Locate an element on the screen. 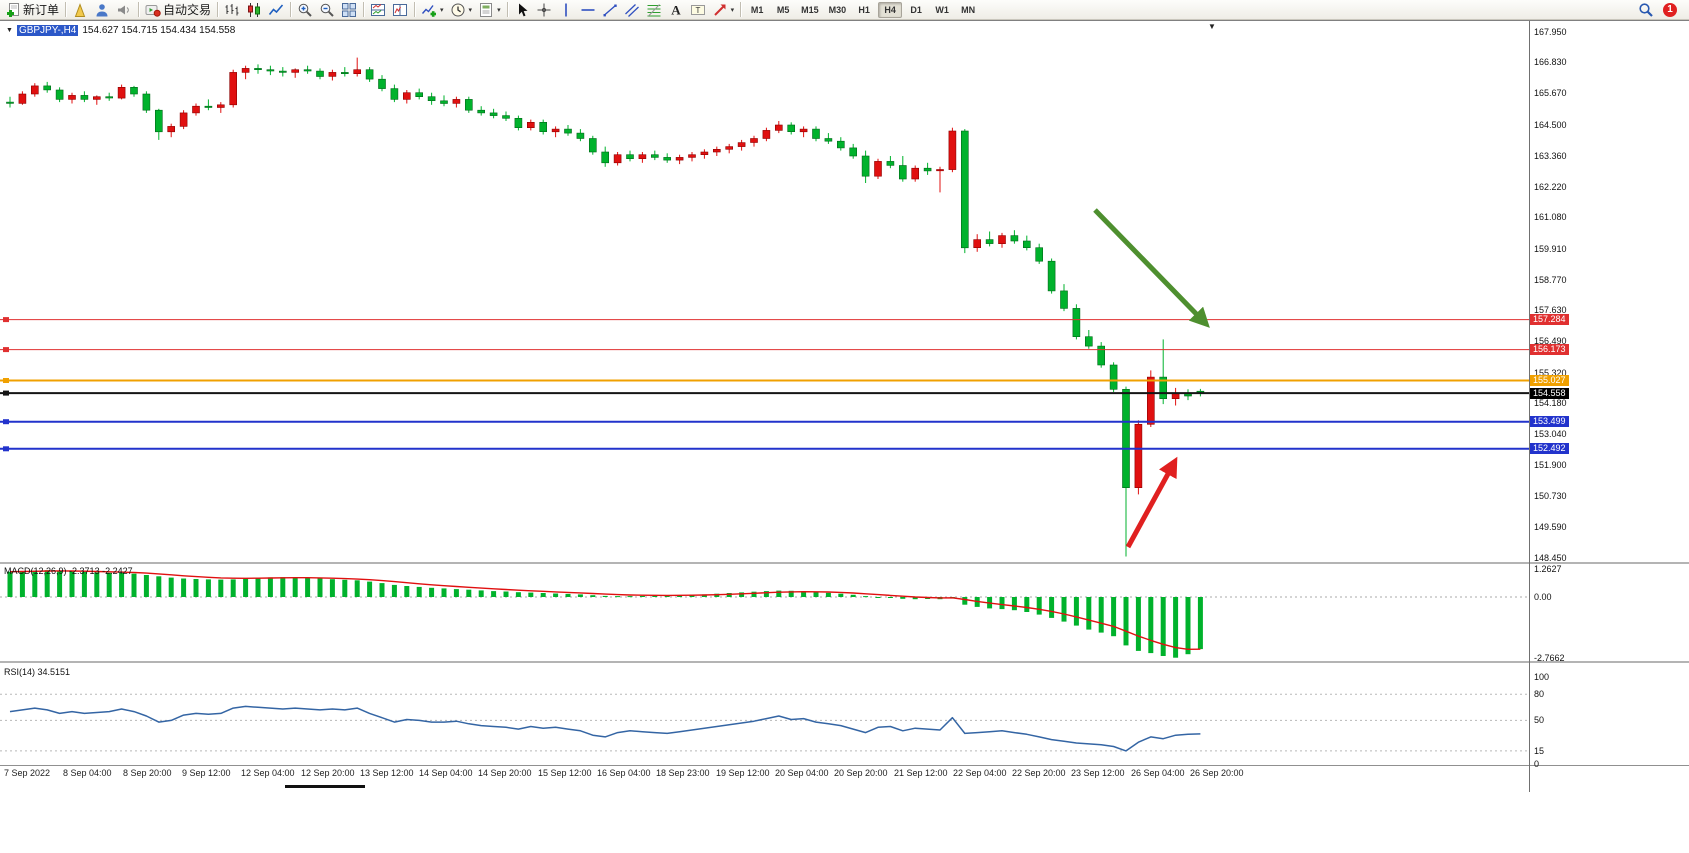 Image resolution: width=1689 pixels, height=853 pixels. symbol-caret-icon: ▼ is located at coordinates (9, 30).